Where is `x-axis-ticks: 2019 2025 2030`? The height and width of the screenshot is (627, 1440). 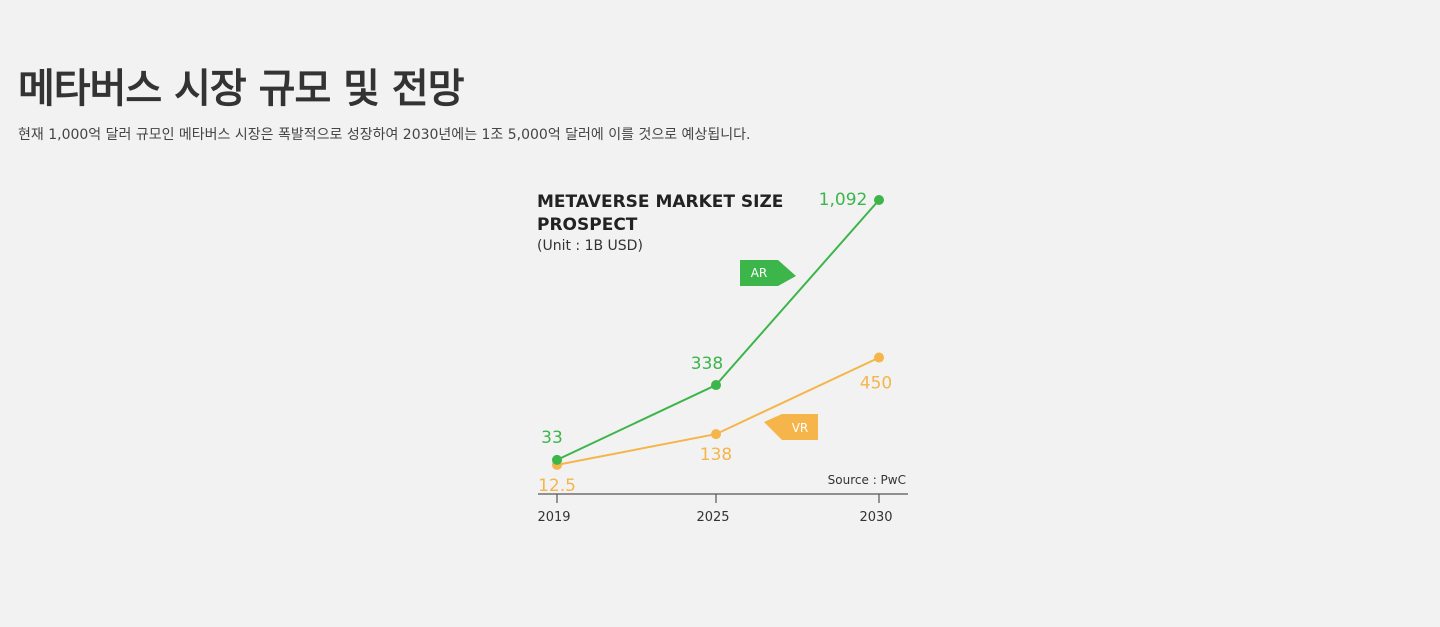
x-axis-ticks: 2019 2025 2030 is located at coordinates (715, 509).